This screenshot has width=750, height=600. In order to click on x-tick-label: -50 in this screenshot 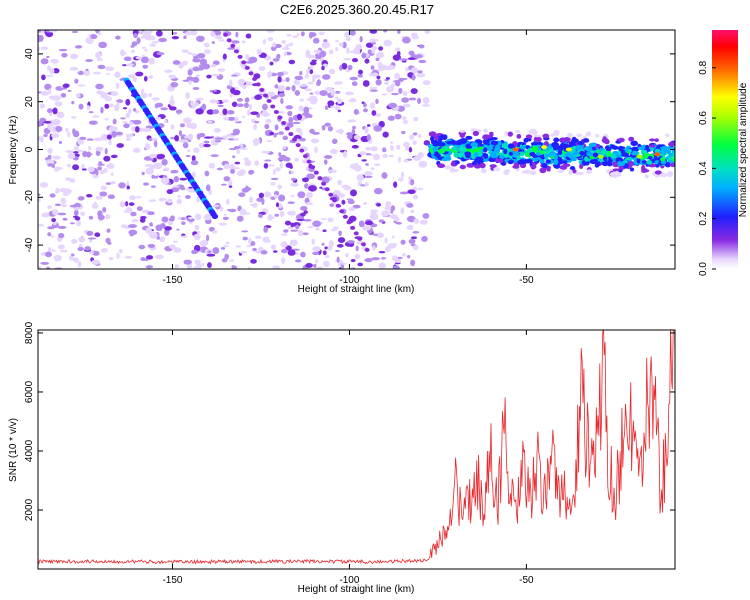, I will do `click(526, 580)`.